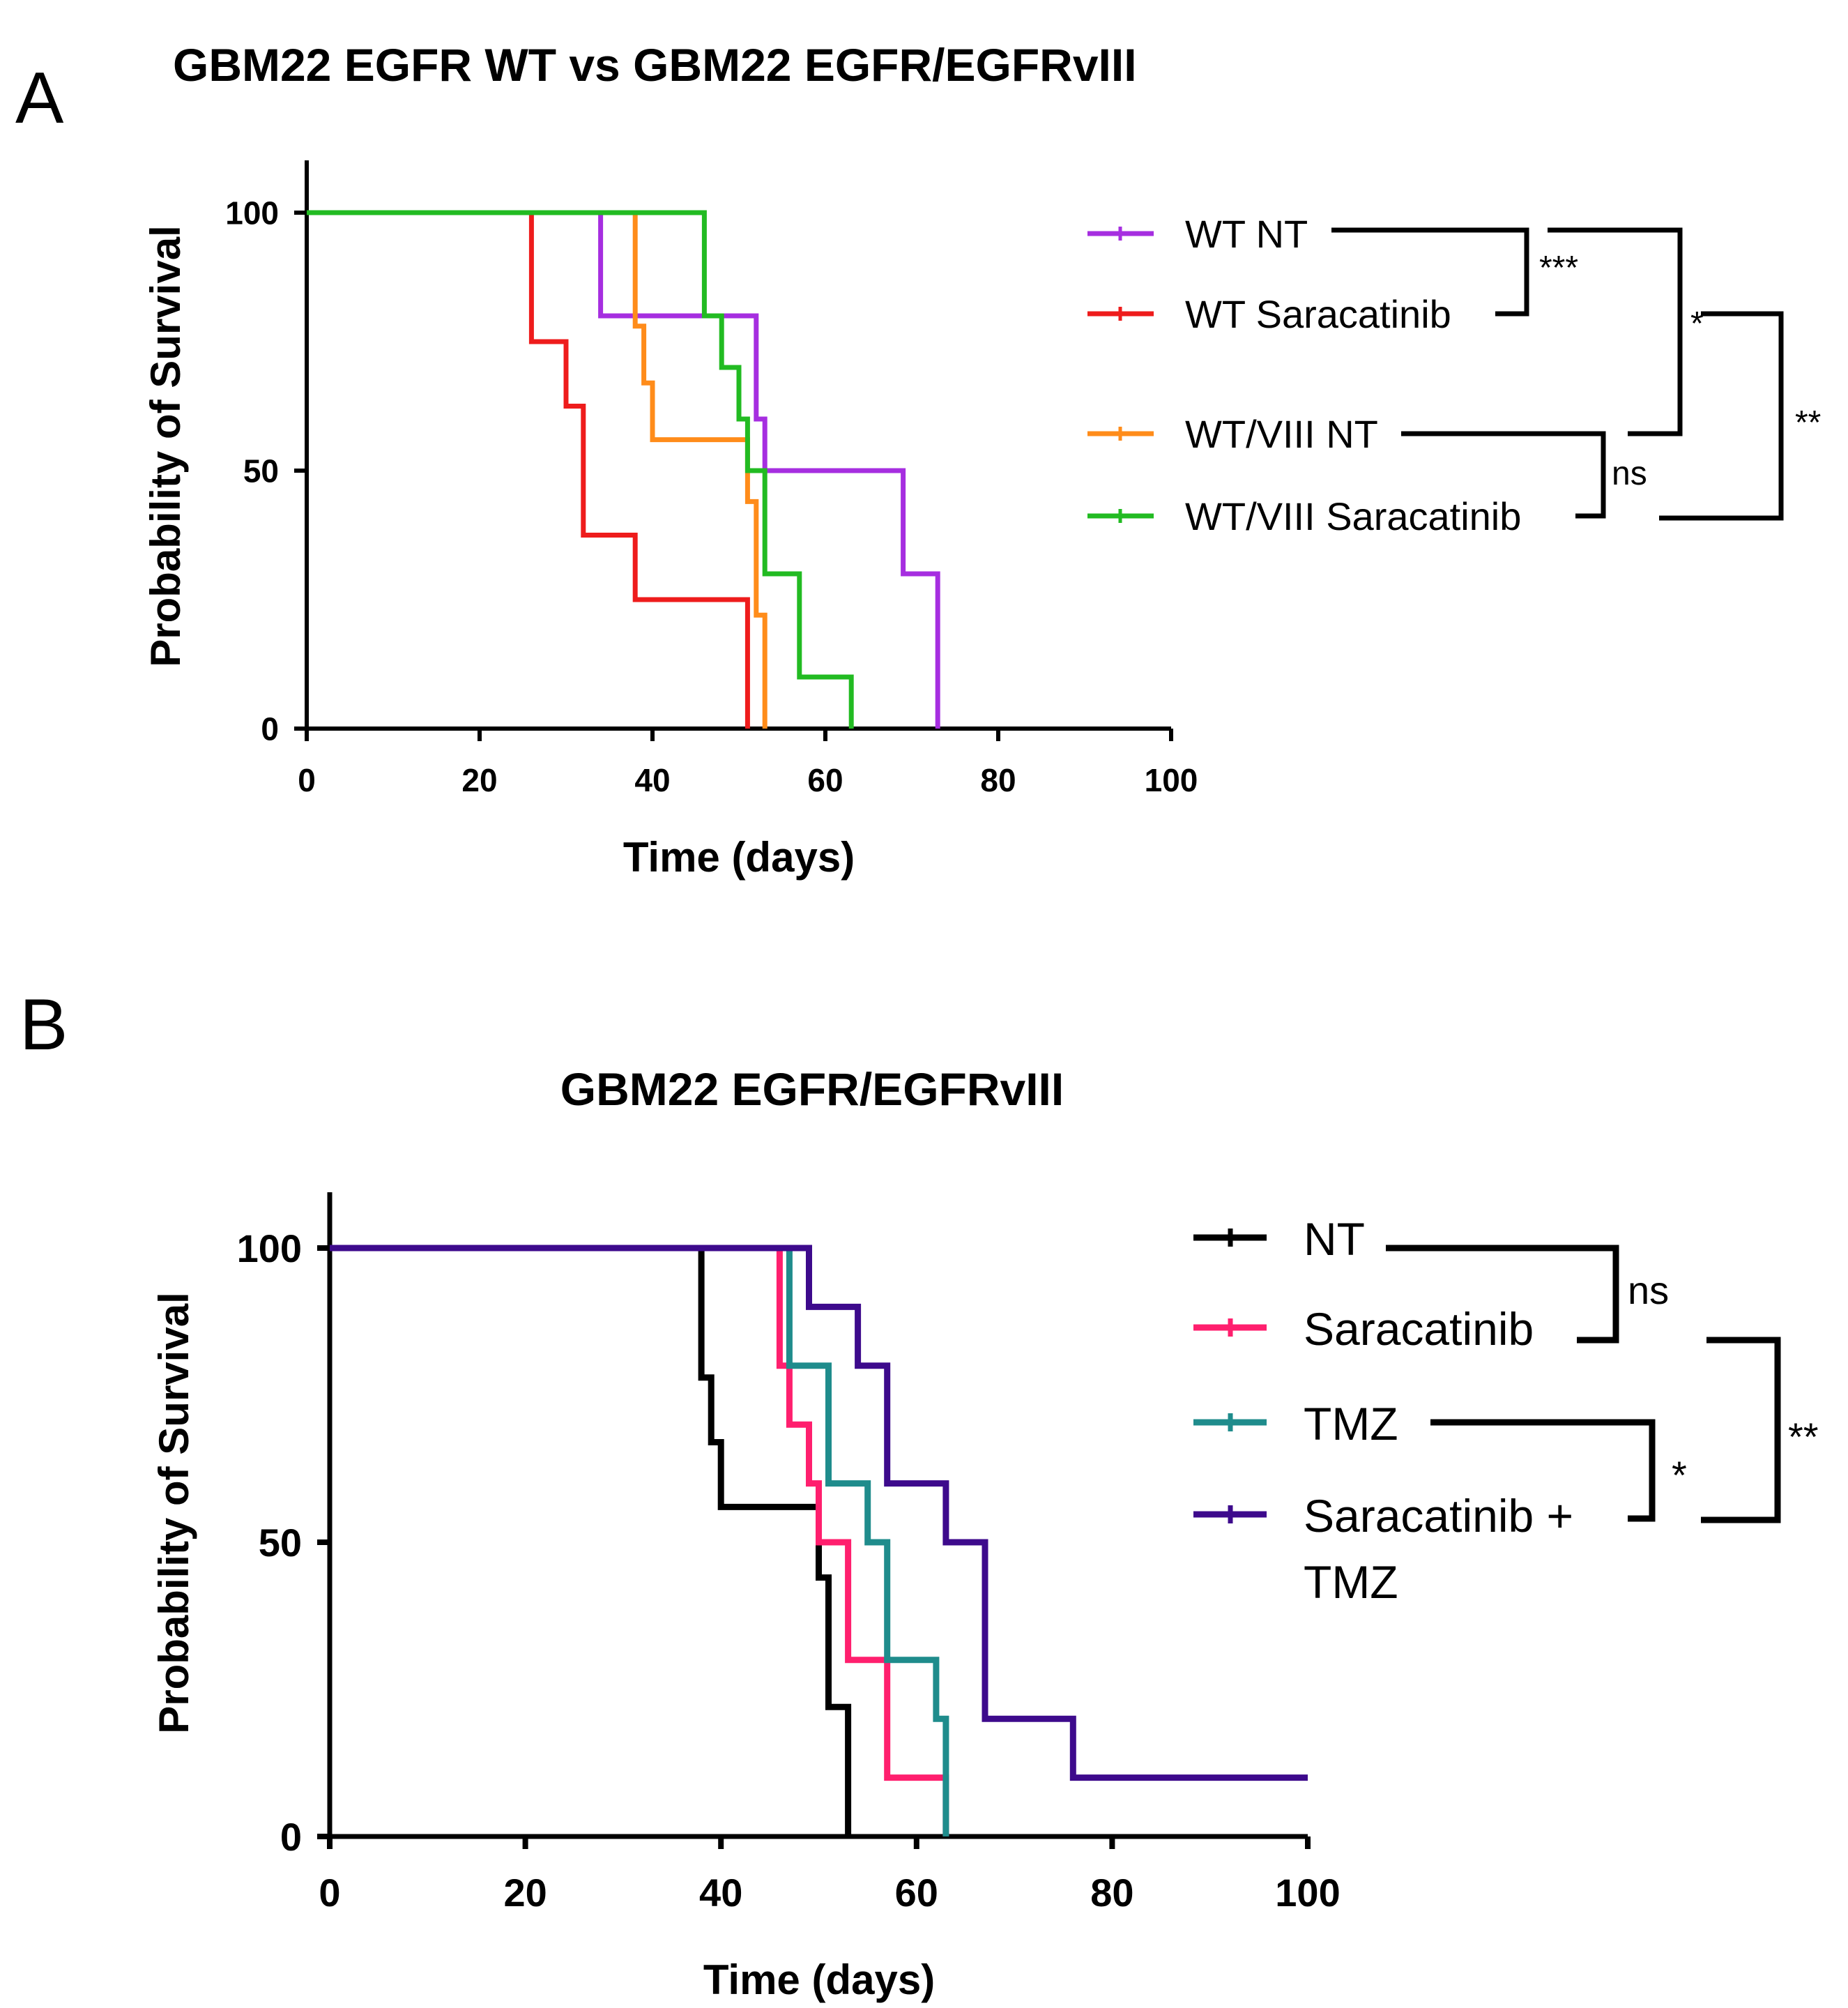  What do you see at coordinates (1679, 1475) in the screenshot?
I see `sig-label-b-2: *` at bounding box center [1679, 1475].